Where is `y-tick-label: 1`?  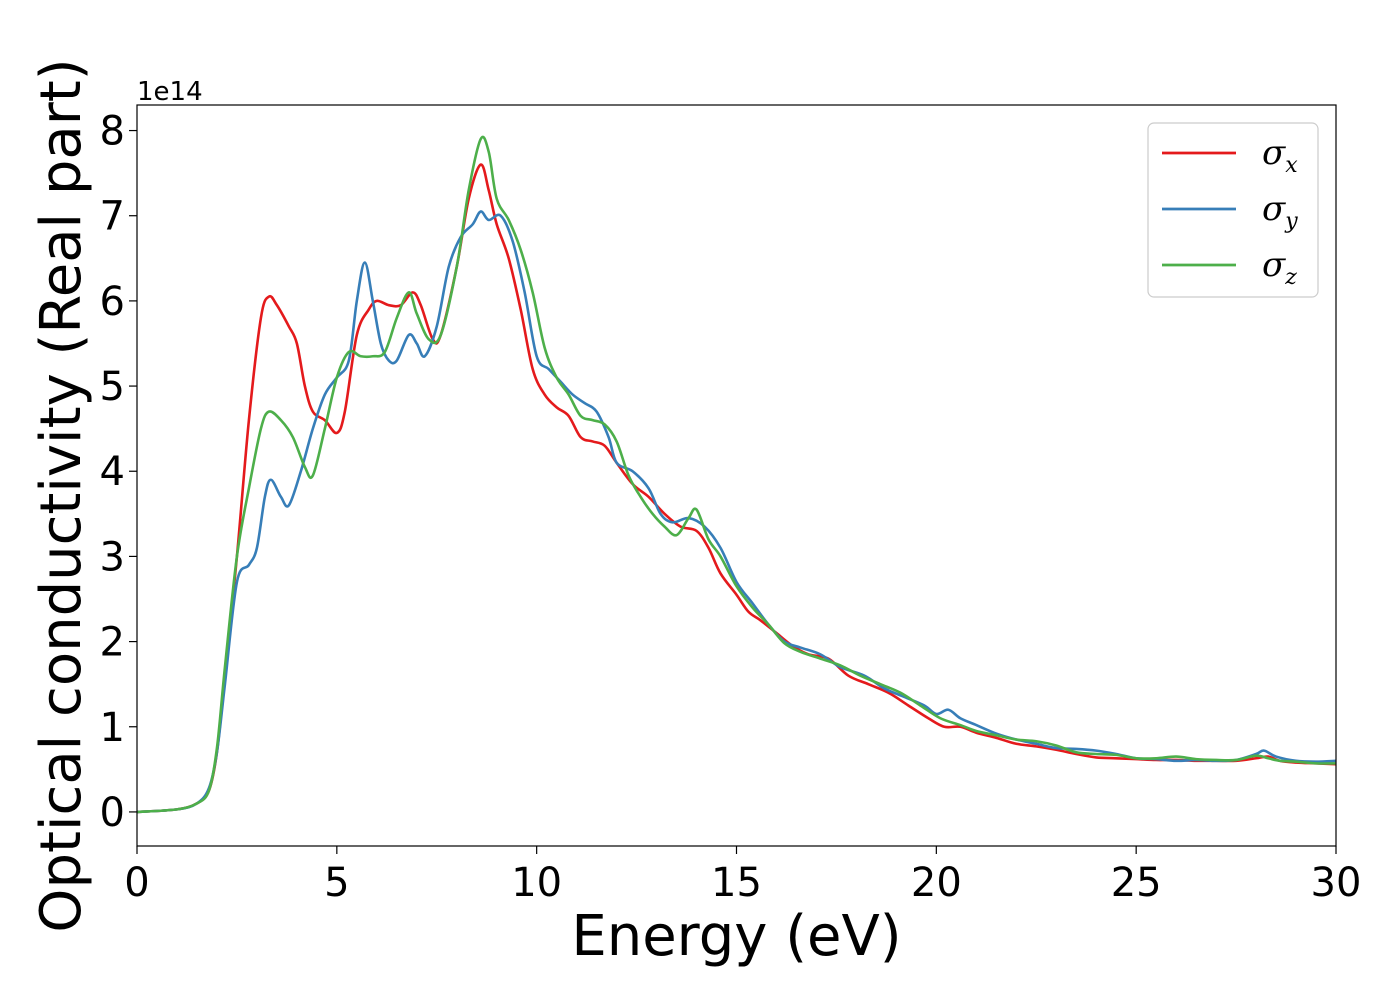
y-tick-label: 1 is located at coordinates (112, 728).